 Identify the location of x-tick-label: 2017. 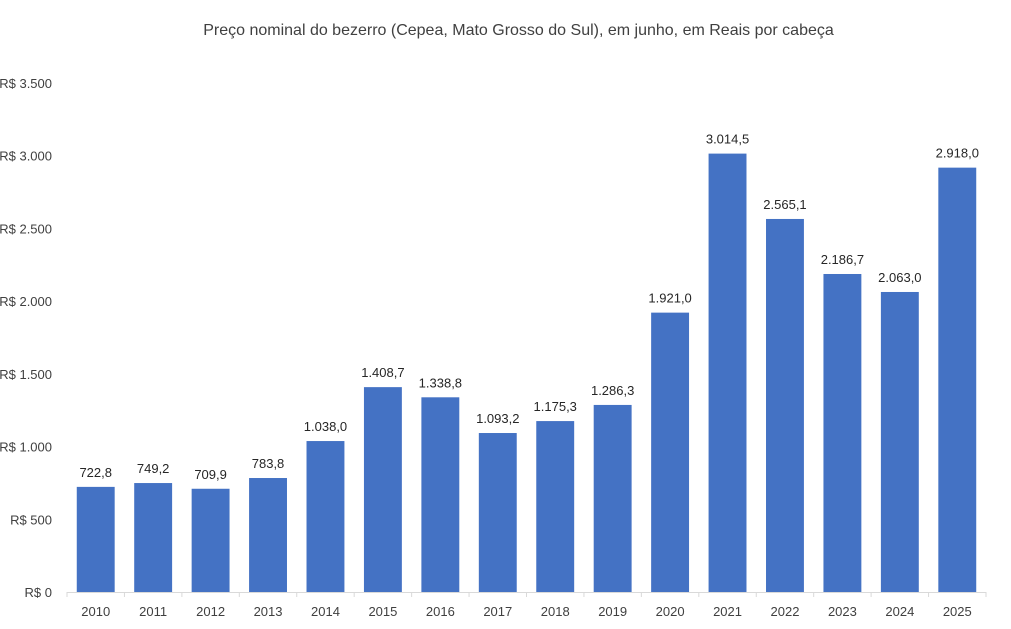
(497, 611).